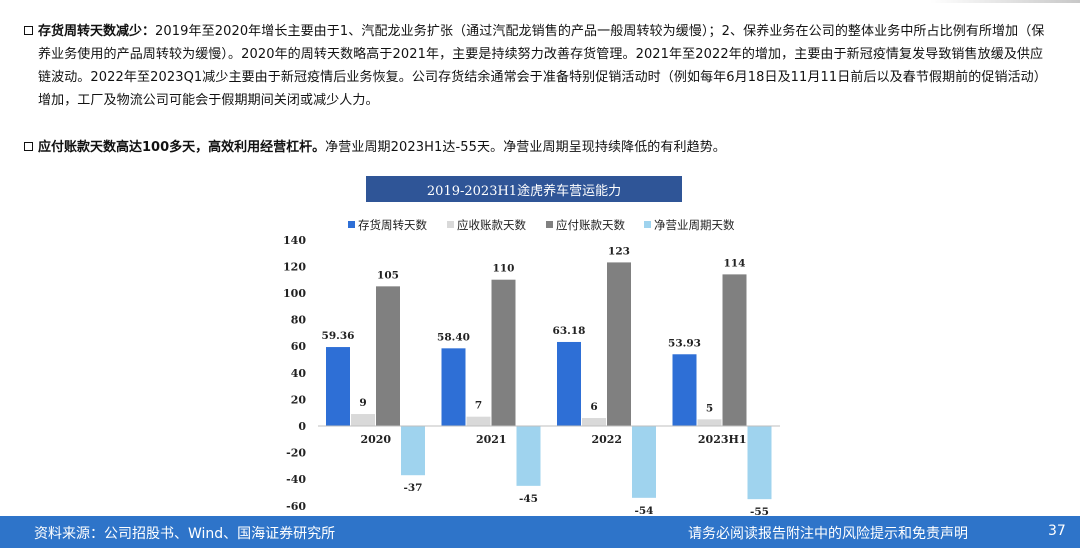 The image size is (1080, 548). What do you see at coordinates (296, 506) in the screenshot?
I see `y-tick-label: -60` at bounding box center [296, 506].